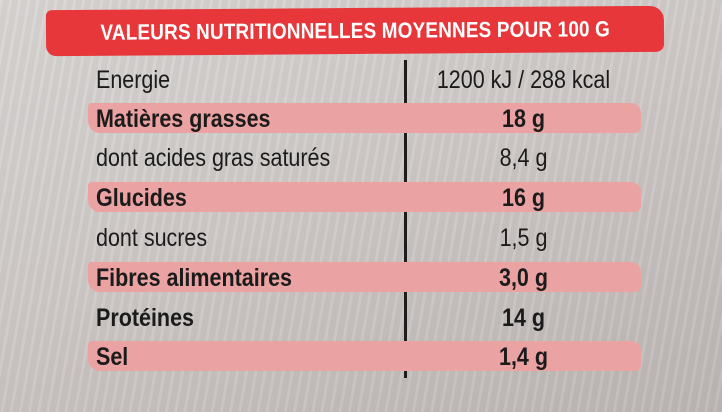 The image size is (722, 412). Describe the element at coordinates (523, 238) in the screenshot. I see `nutrient-value: 1,5 g` at that location.